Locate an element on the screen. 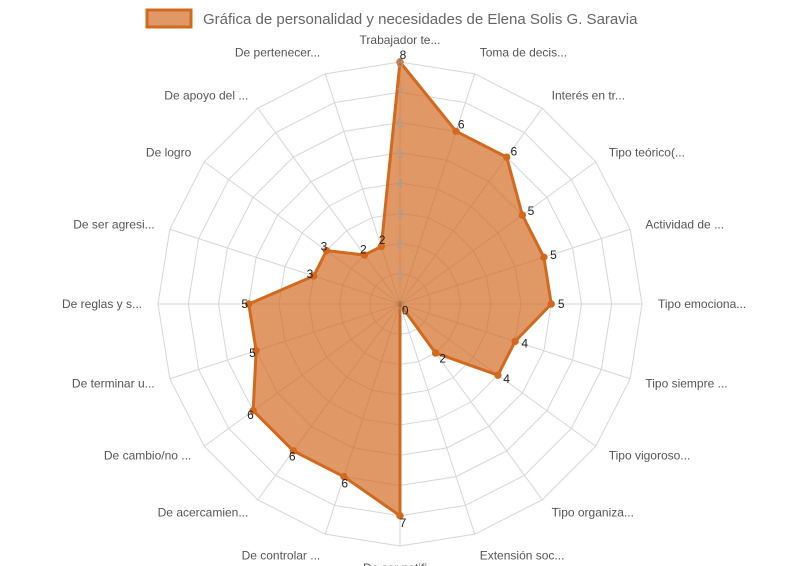 This screenshot has height=566, width=800. tick-label: 8 is located at coordinates (399, 62).